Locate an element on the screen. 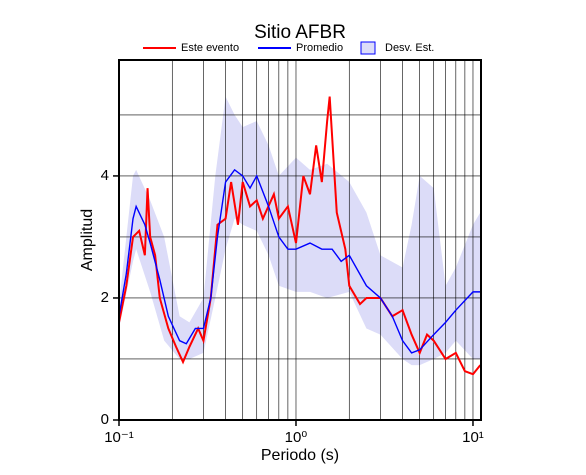 This screenshot has height=475, width=586. y-tick-label: 0 is located at coordinates (105, 419).